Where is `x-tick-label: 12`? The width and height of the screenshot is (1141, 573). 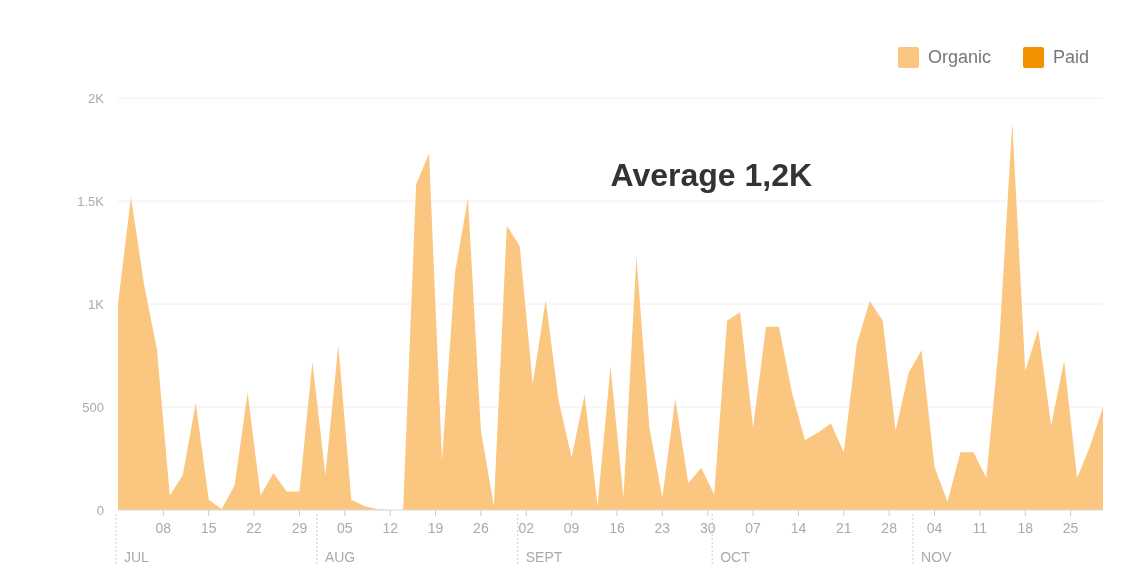
x-tick-label: 12 is located at coordinates (390, 528).